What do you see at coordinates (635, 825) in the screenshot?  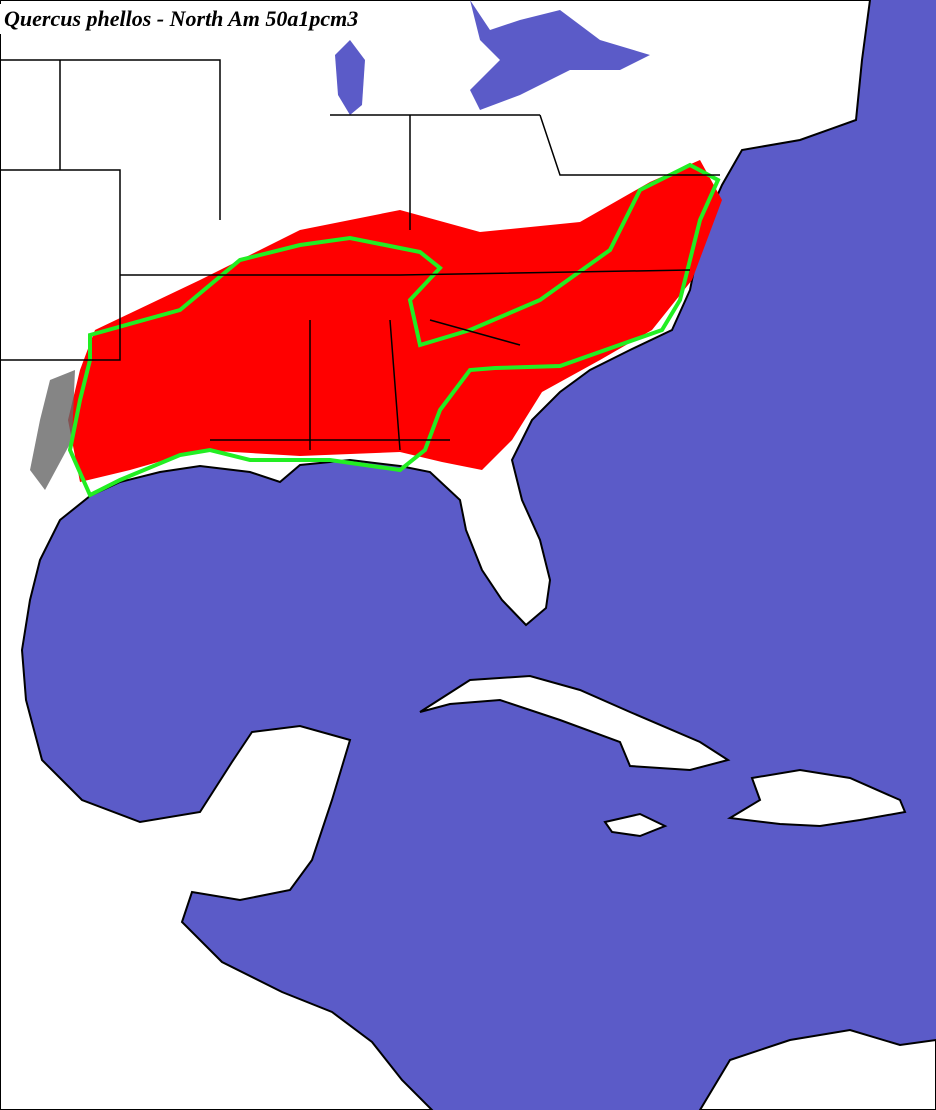 I see `jamaica` at bounding box center [635, 825].